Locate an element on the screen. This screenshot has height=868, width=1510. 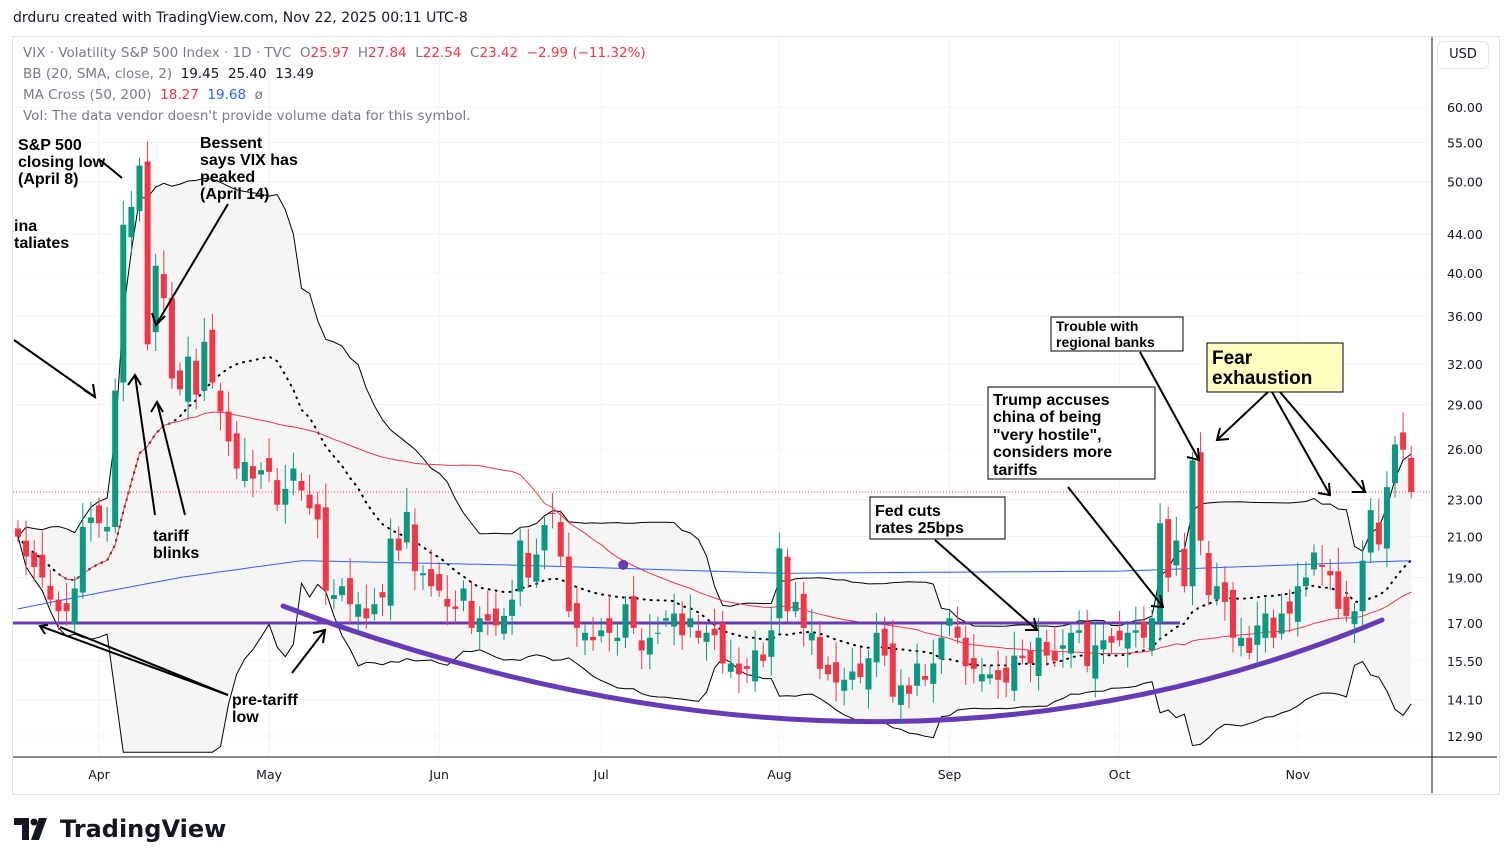
time-tick-label: Apr is located at coordinates (99, 774).